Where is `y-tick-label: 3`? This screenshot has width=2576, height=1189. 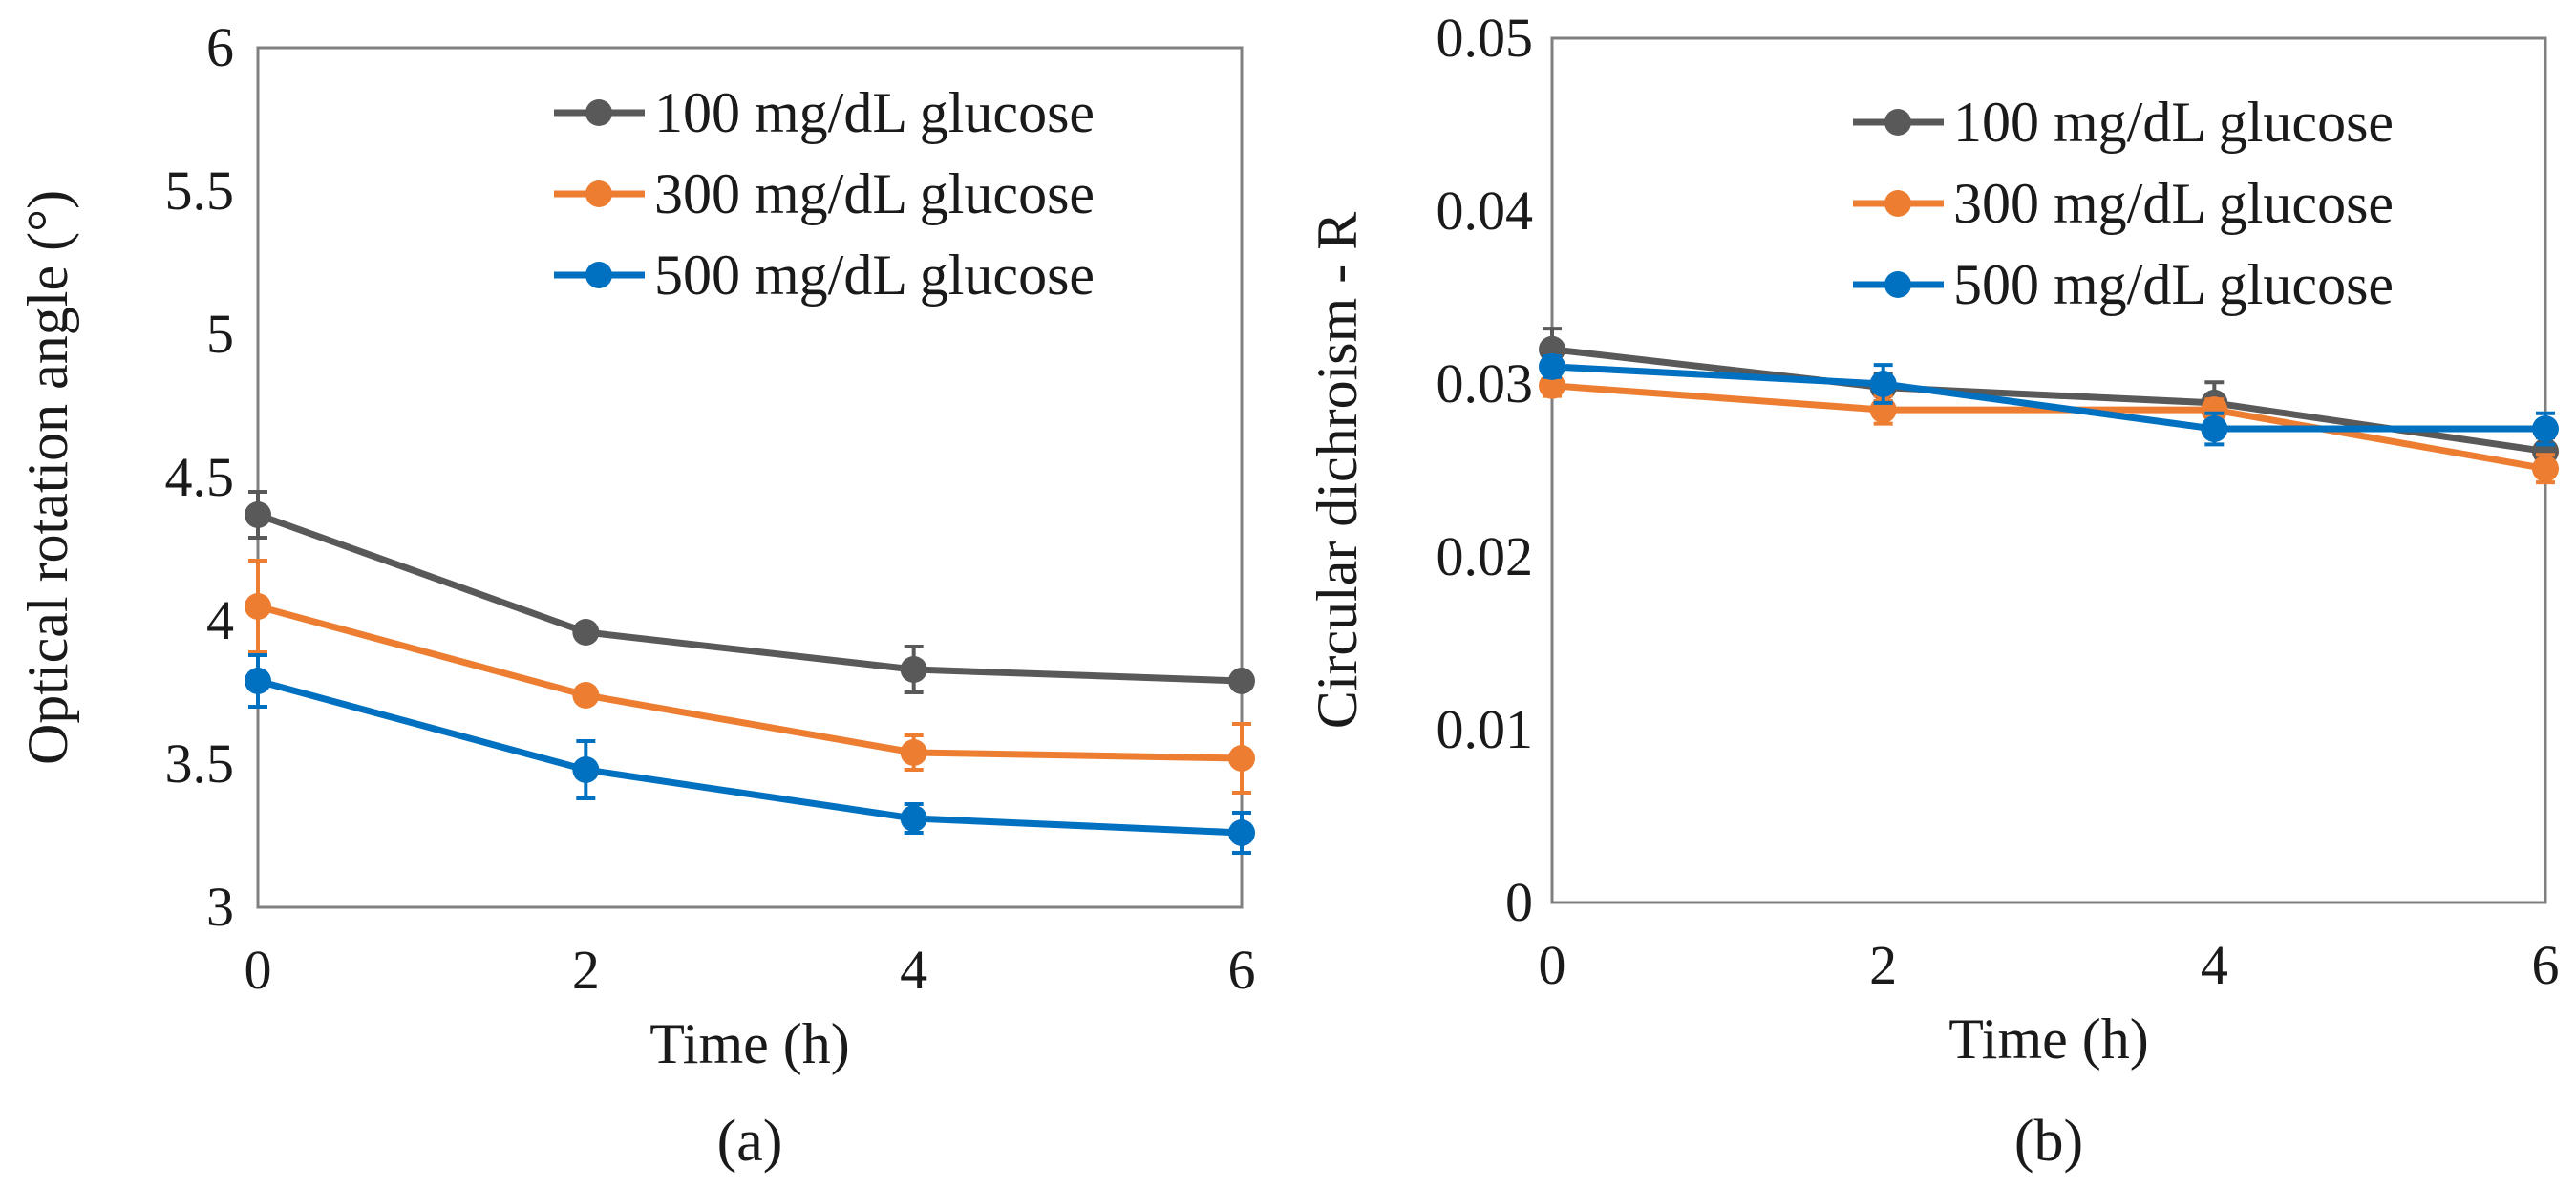 y-tick-label: 3 is located at coordinates (220, 907).